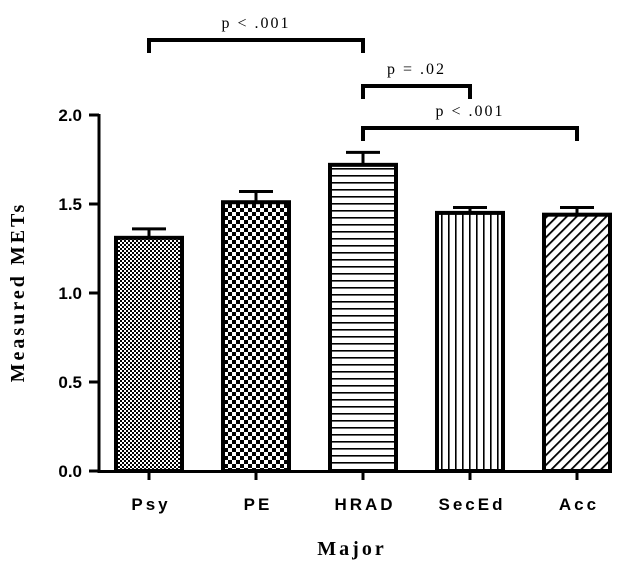 This screenshot has width=626, height=574. I want to click on x-axis-title: Major, so click(351, 549).